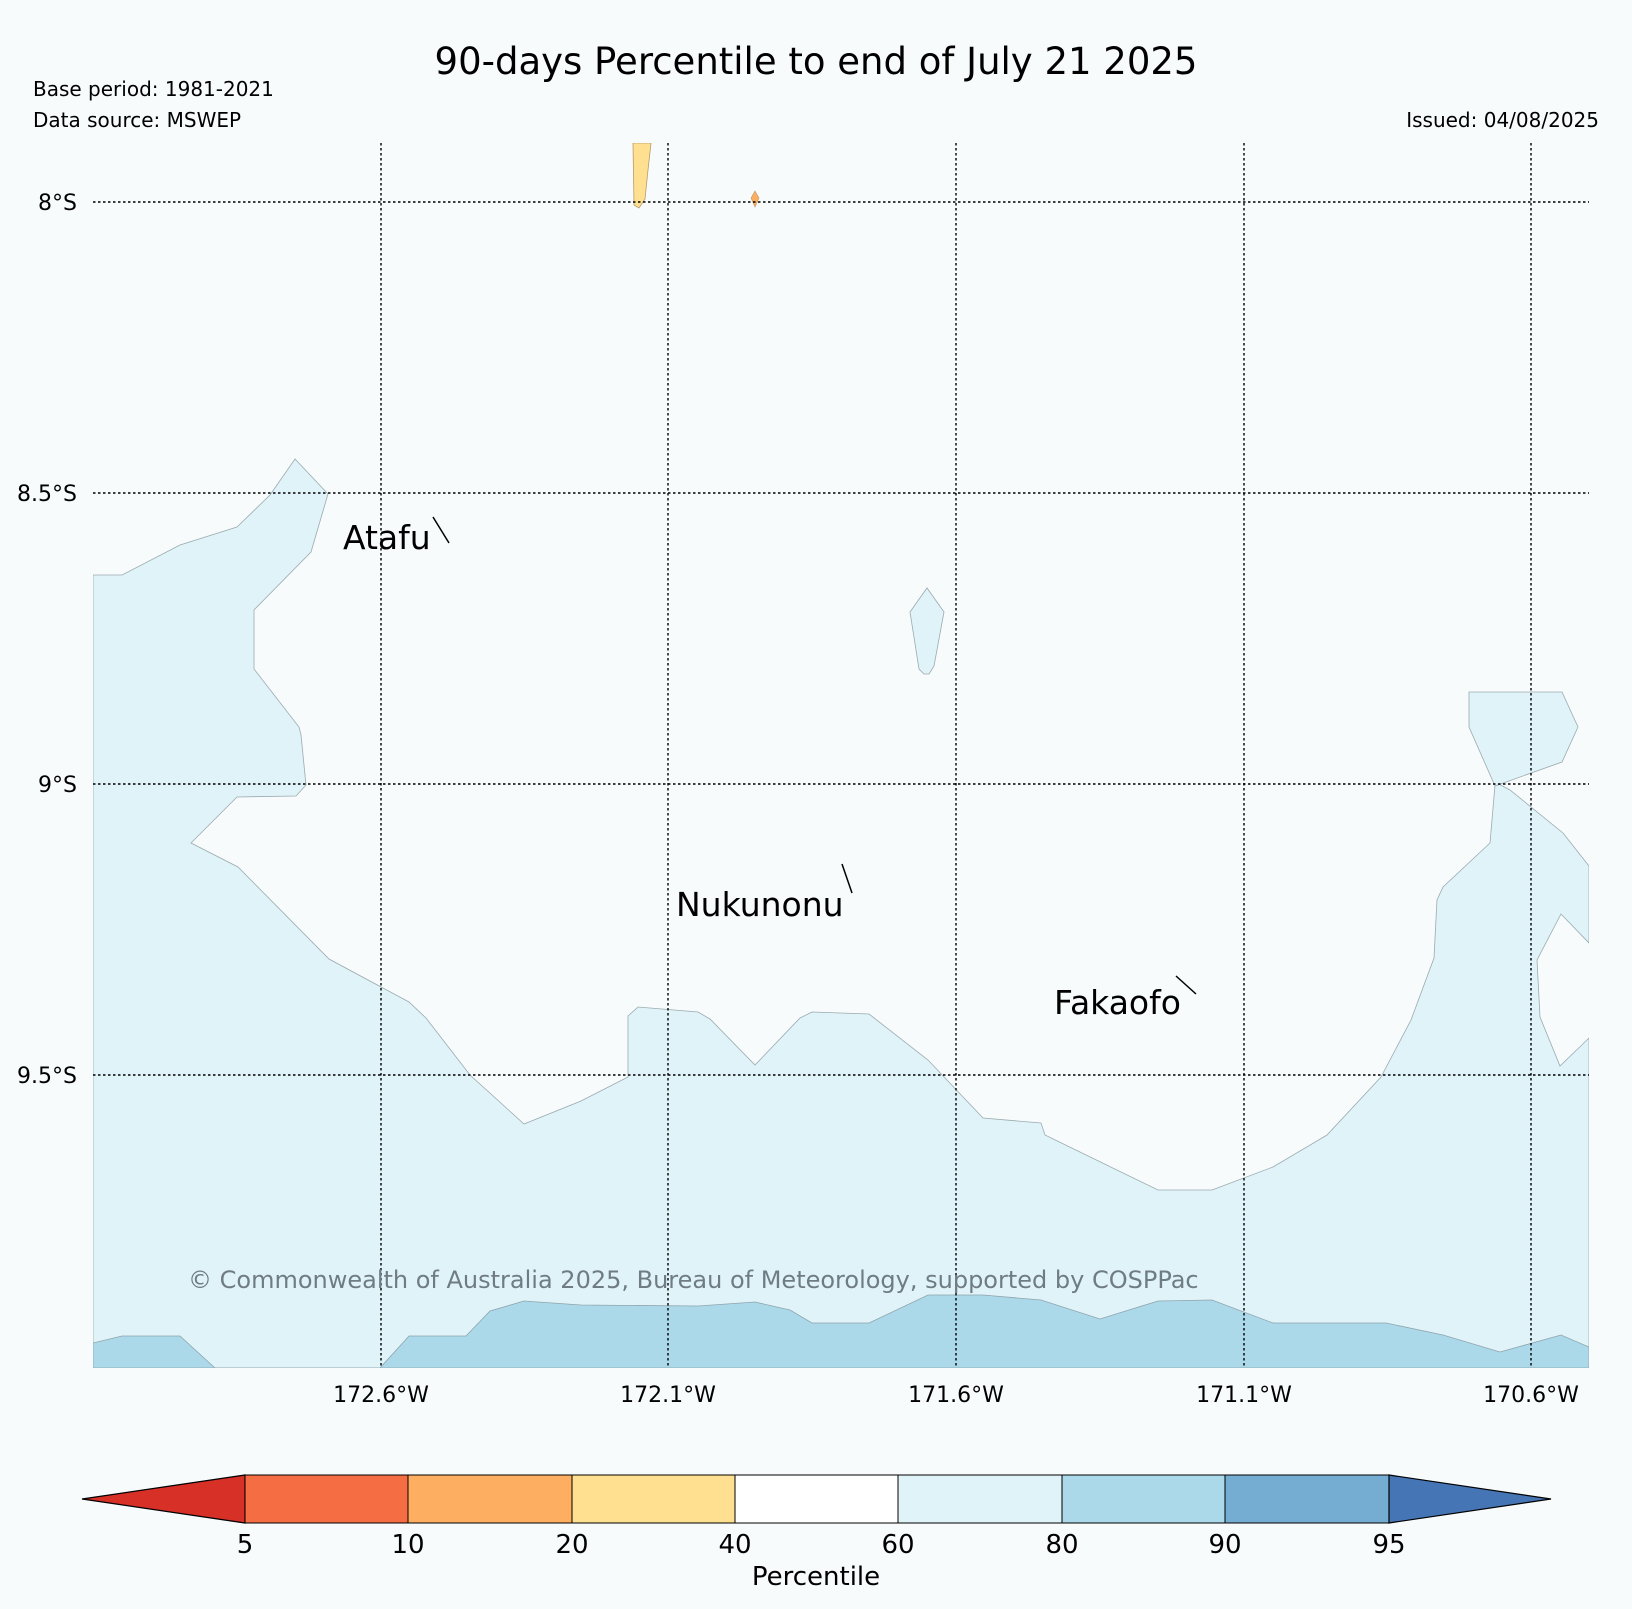  Describe the element at coordinates (381, 1395) in the screenshot. I see `lon-label: 172.6°W` at that location.